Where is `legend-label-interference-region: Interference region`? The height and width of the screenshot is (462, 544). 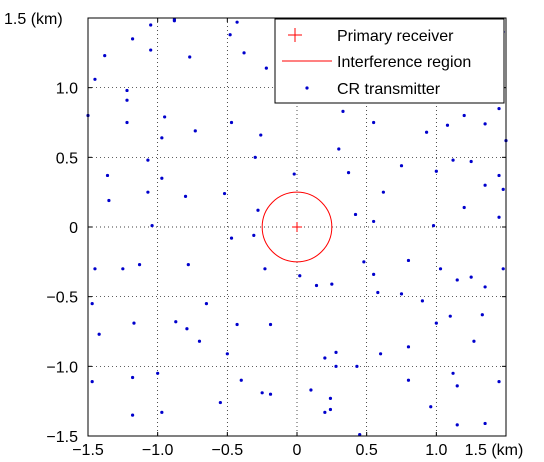
legend-label-interference-region: Interference region is located at coordinates (404, 62).